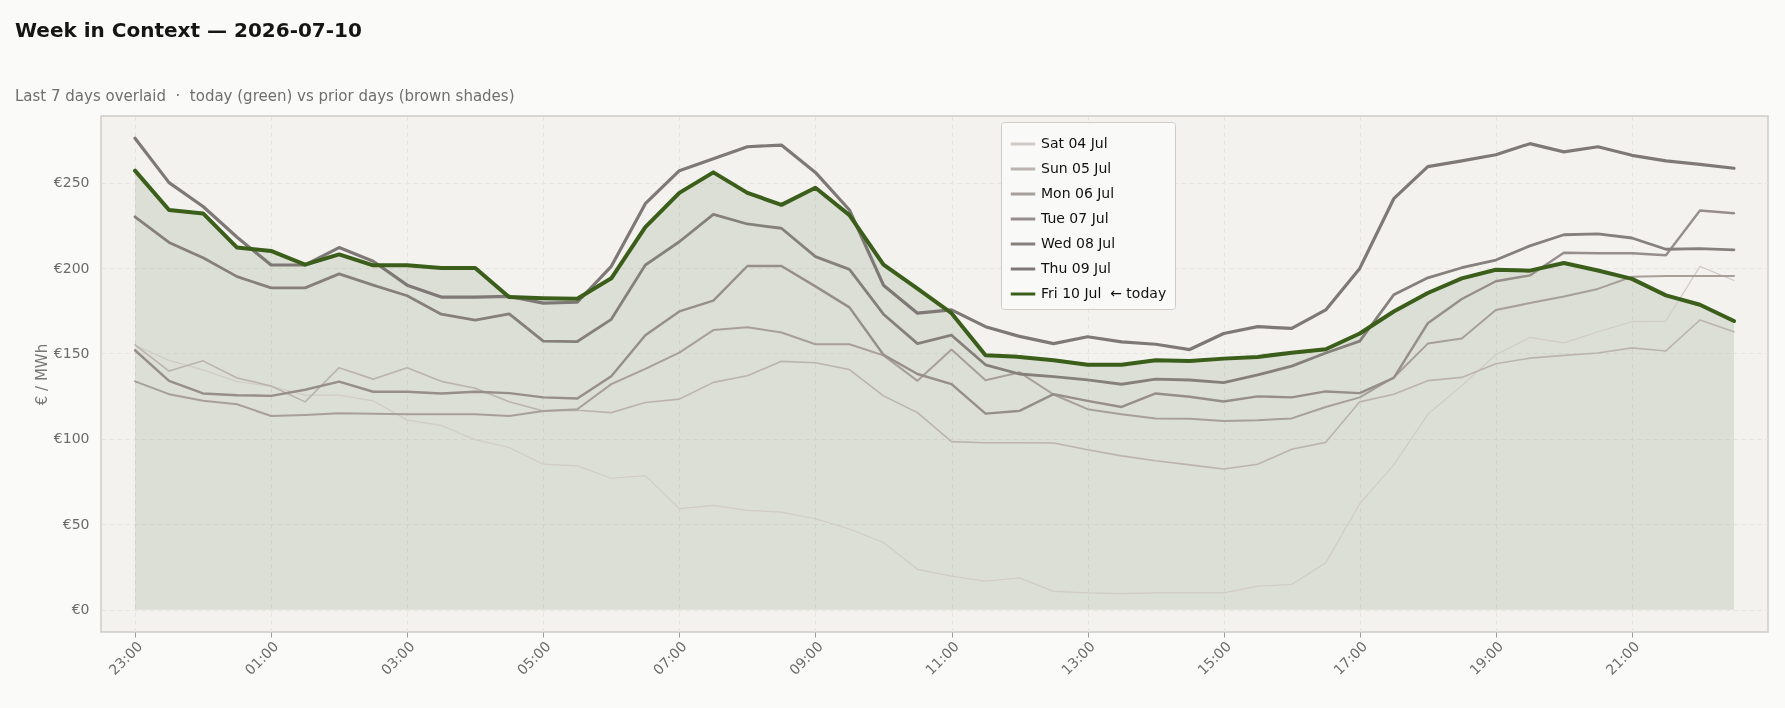 This screenshot has height=708, width=1785. Describe the element at coordinates (1074, 218) in the screenshot. I see `legend-label: Tue 07 Jul` at that location.